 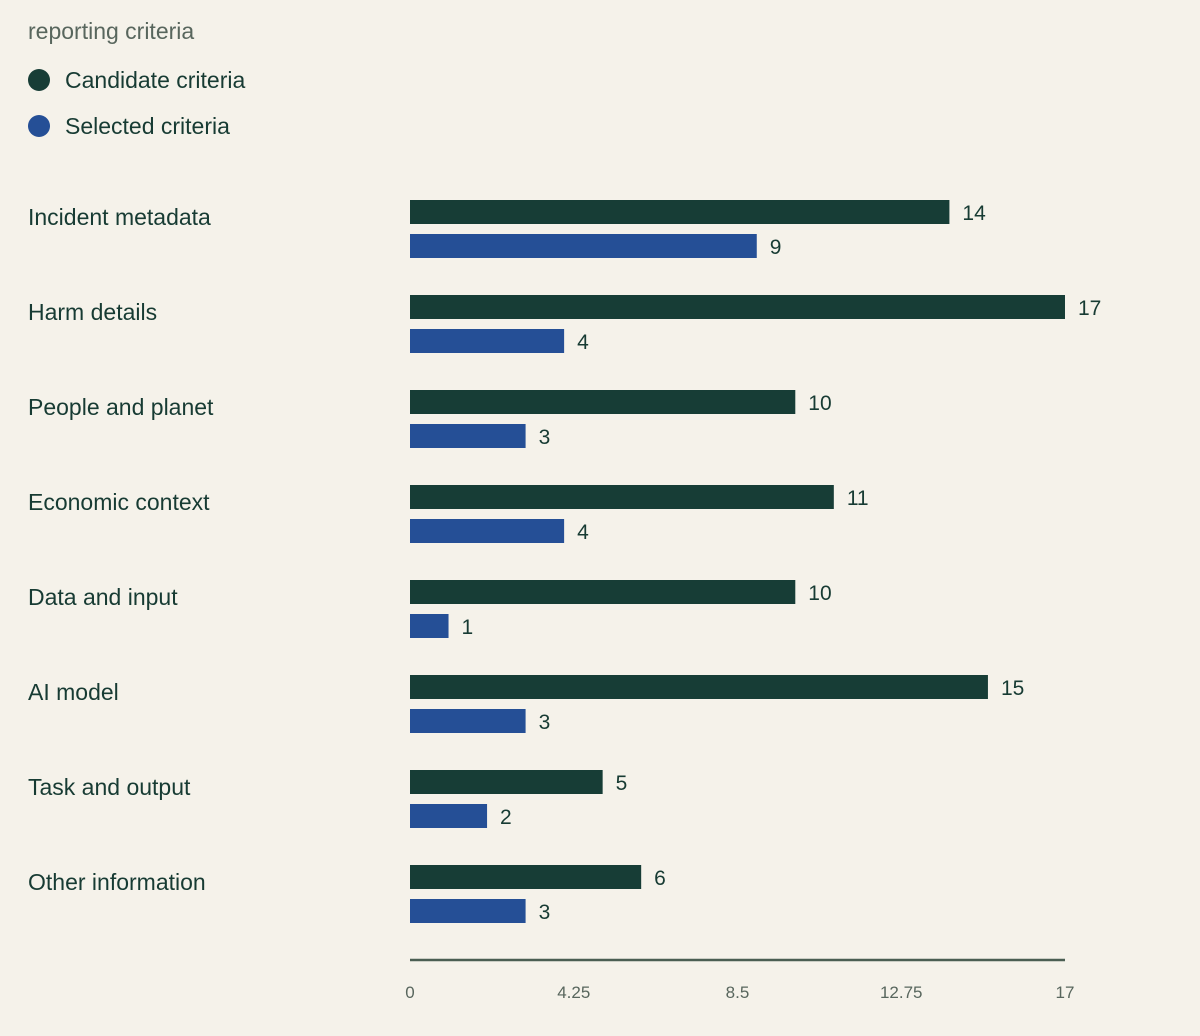 I want to click on data-label: 2, so click(x=506, y=817).